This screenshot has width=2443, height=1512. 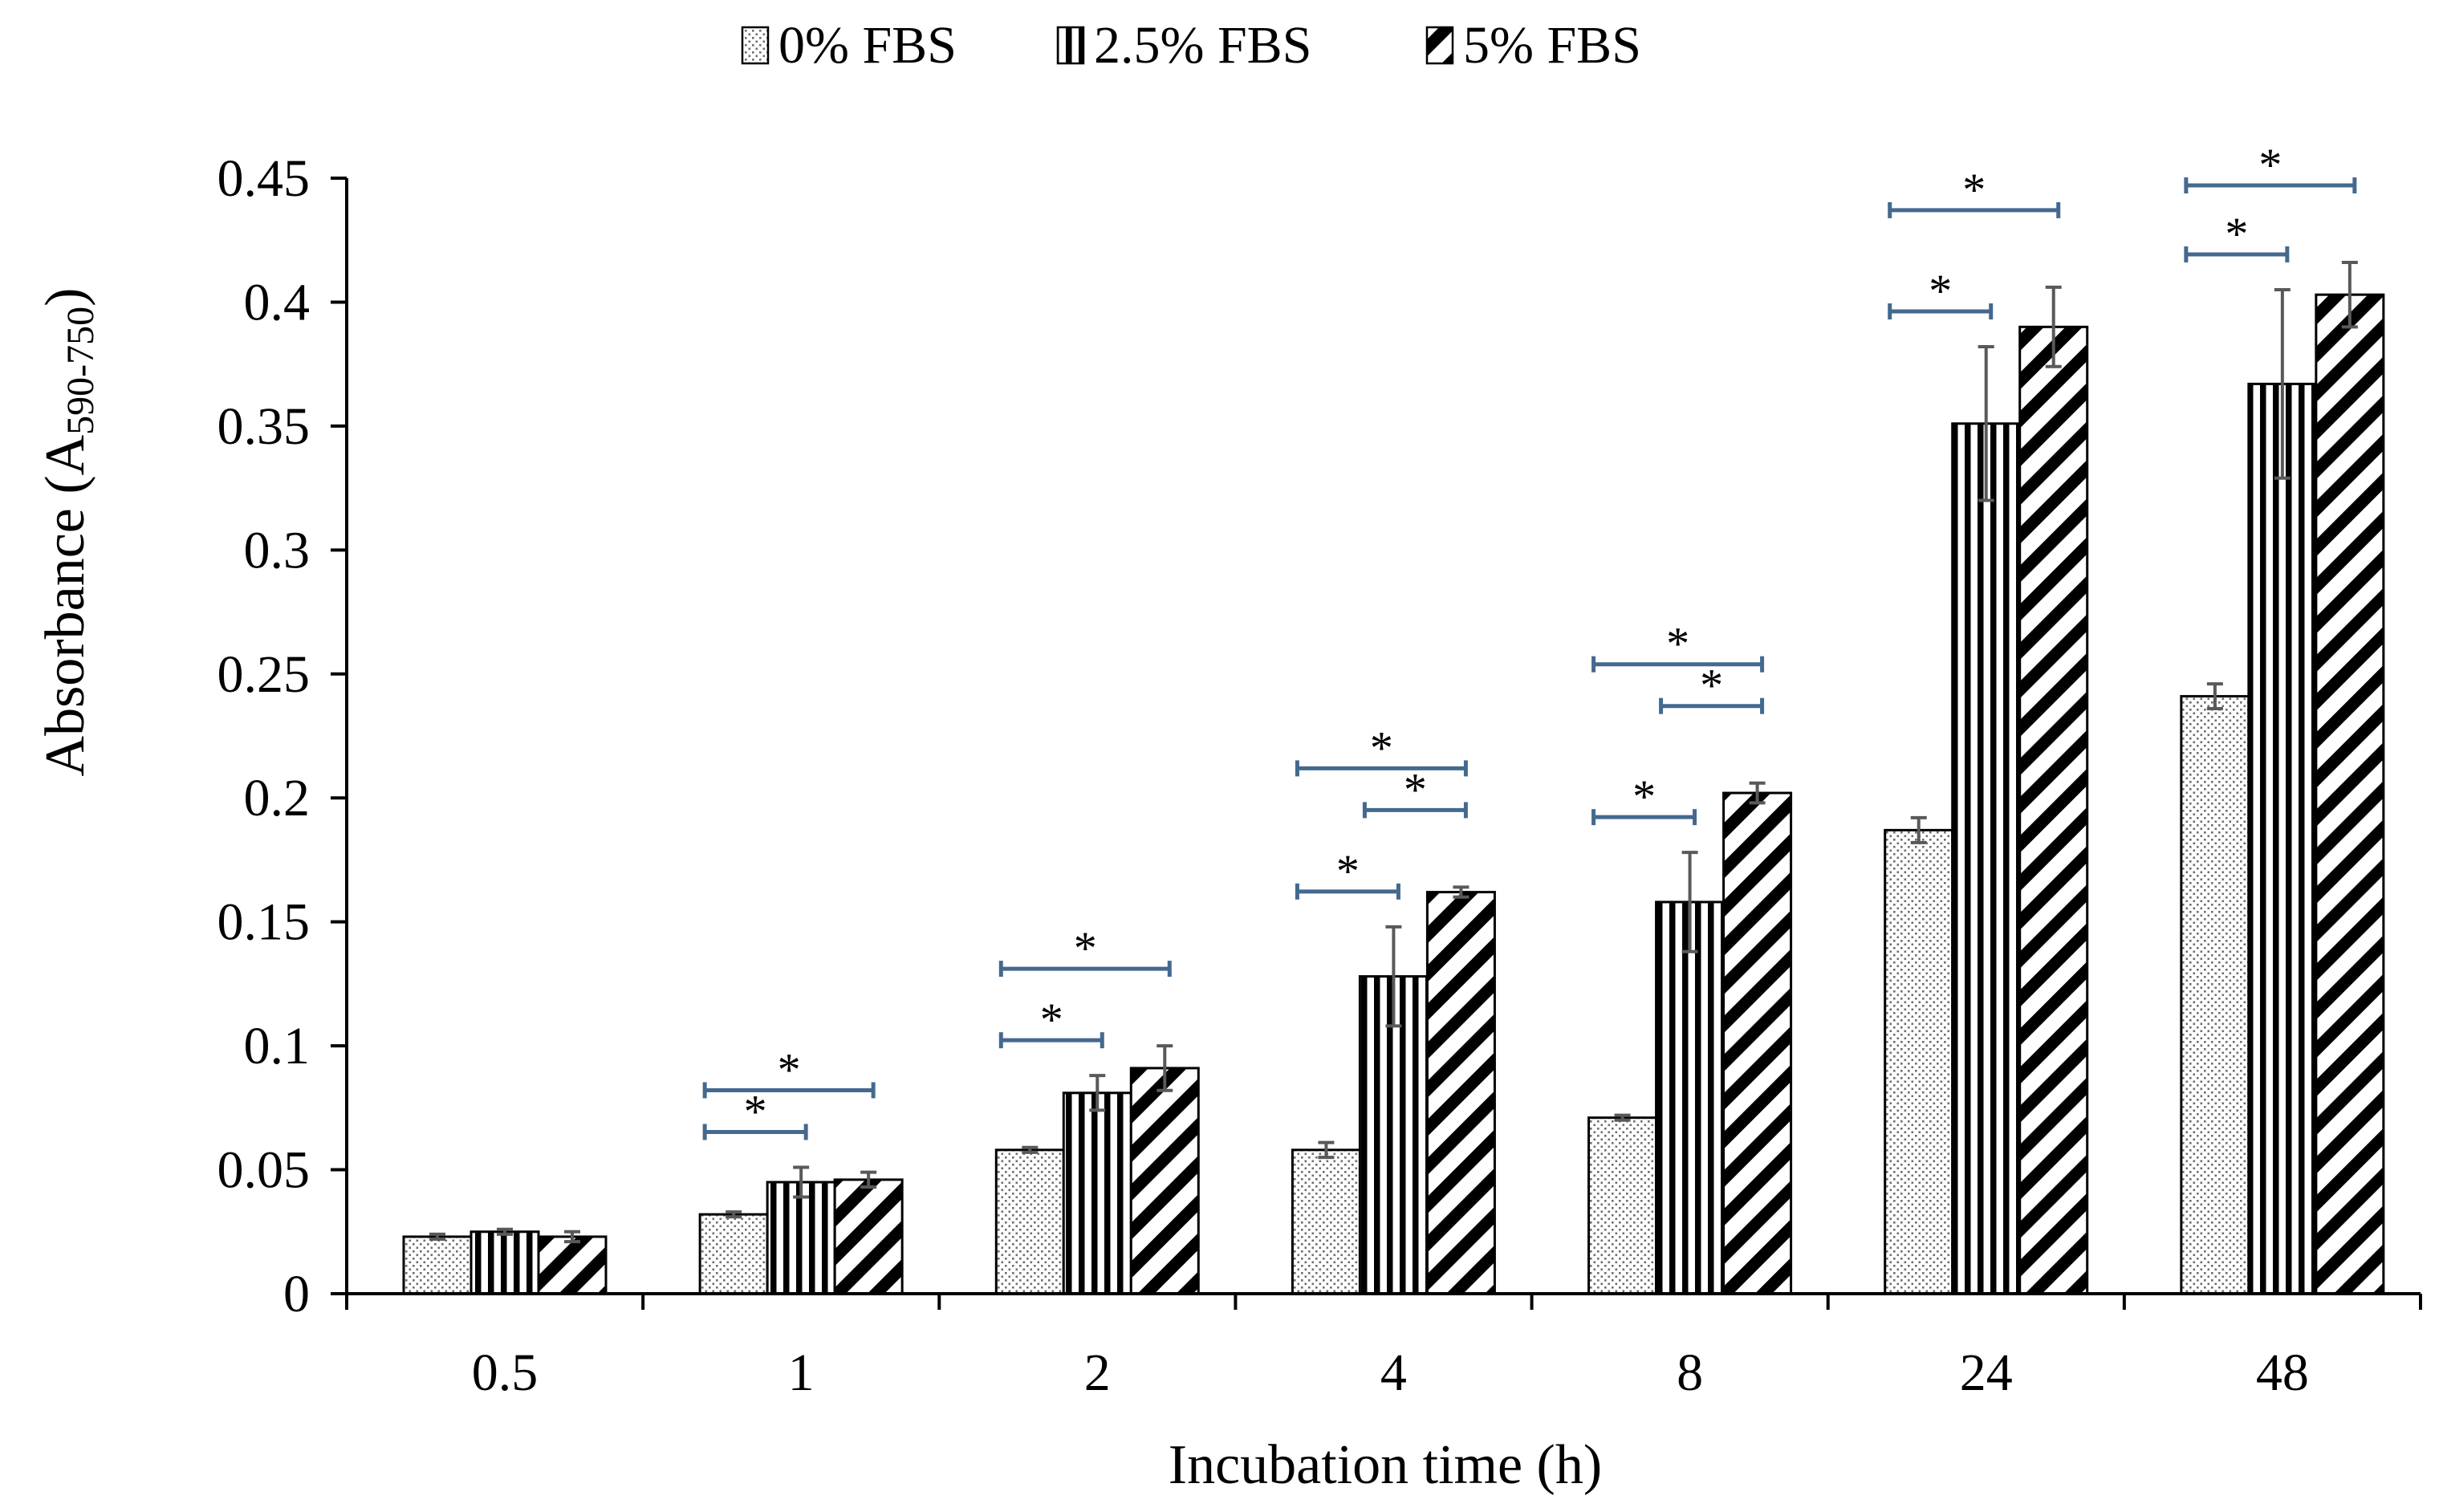 What do you see at coordinates (1070, 45) in the screenshot?
I see `legend-swatch-2-5pct-fbs` at bounding box center [1070, 45].